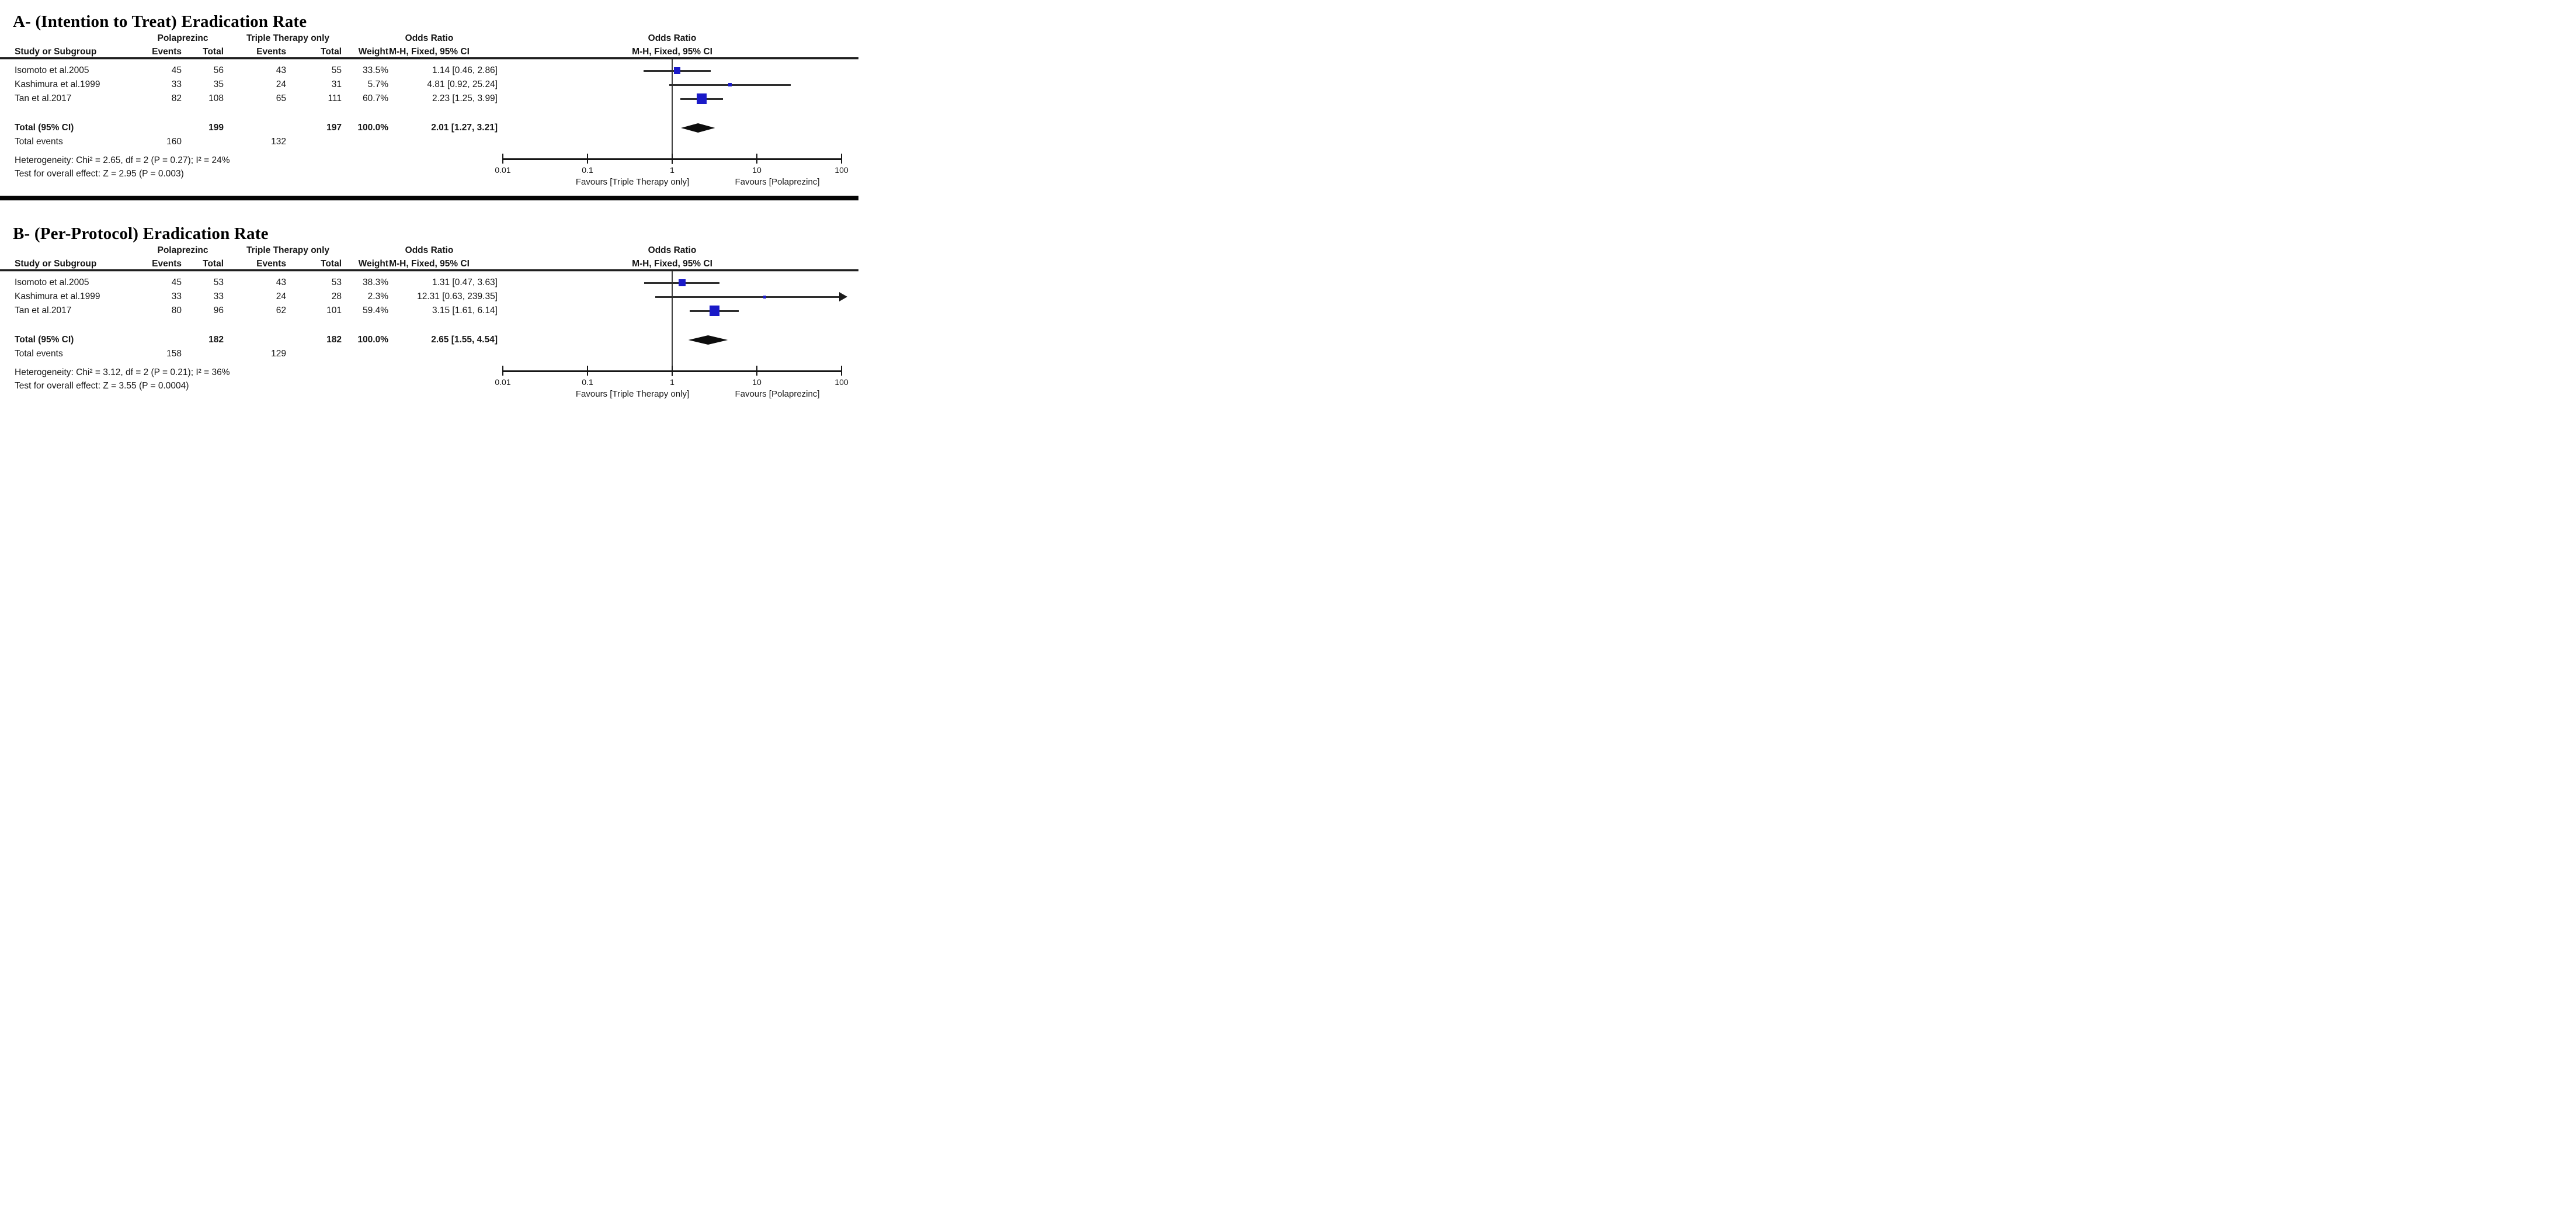 The height and width of the screenshot is (1218, 2576). I want to click on arrow-right-icon, so click(843, 297).